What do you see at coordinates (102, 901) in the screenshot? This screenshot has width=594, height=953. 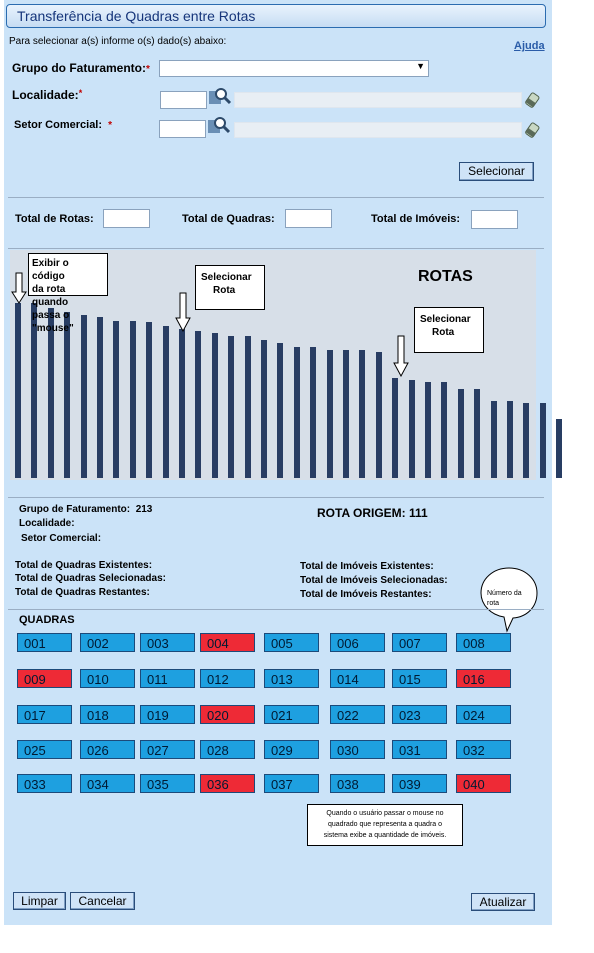 I see `cancelar-button: Cancelar` at bounding box center [102, 901].